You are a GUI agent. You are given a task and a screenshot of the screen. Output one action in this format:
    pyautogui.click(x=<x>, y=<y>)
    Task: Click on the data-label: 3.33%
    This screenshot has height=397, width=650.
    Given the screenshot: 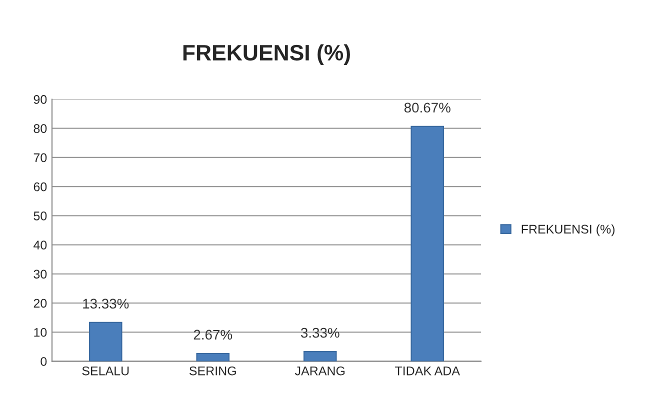 What is the action you would take?
    pyautogui.click(x=320, y=333)
    